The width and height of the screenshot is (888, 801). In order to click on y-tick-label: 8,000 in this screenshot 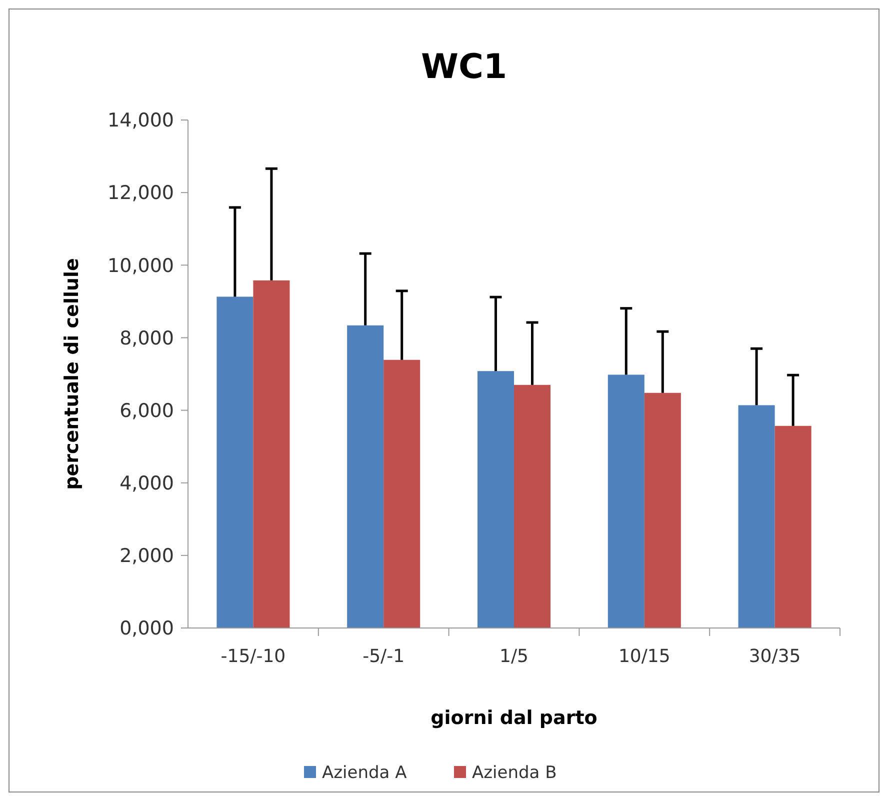, I will do `click(147, 338)`.